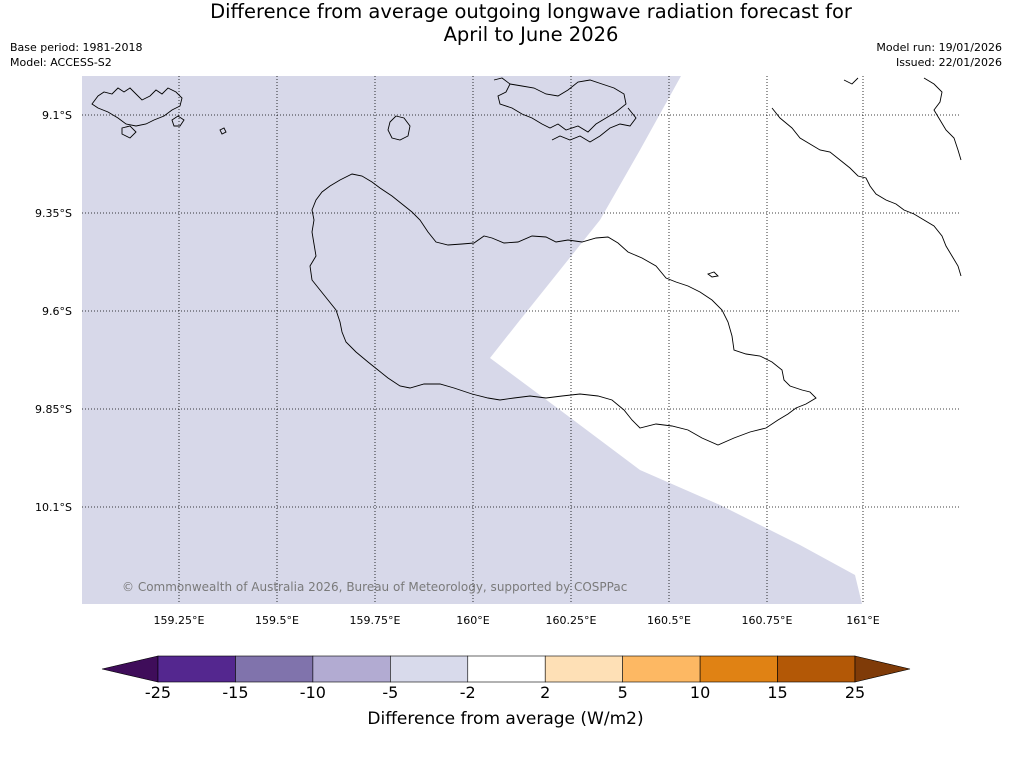  What do you see at coordinates (399, 128) in the screenshot?
I see `islet-coastline` at bounding box center [399, 128].